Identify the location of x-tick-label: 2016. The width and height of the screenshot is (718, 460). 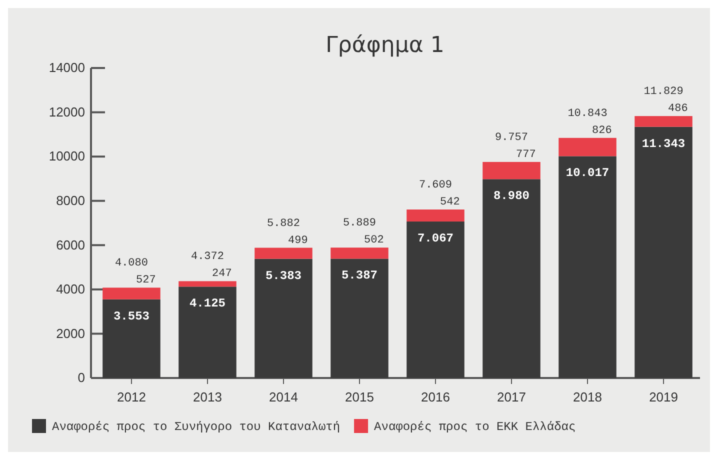
(435, 396).